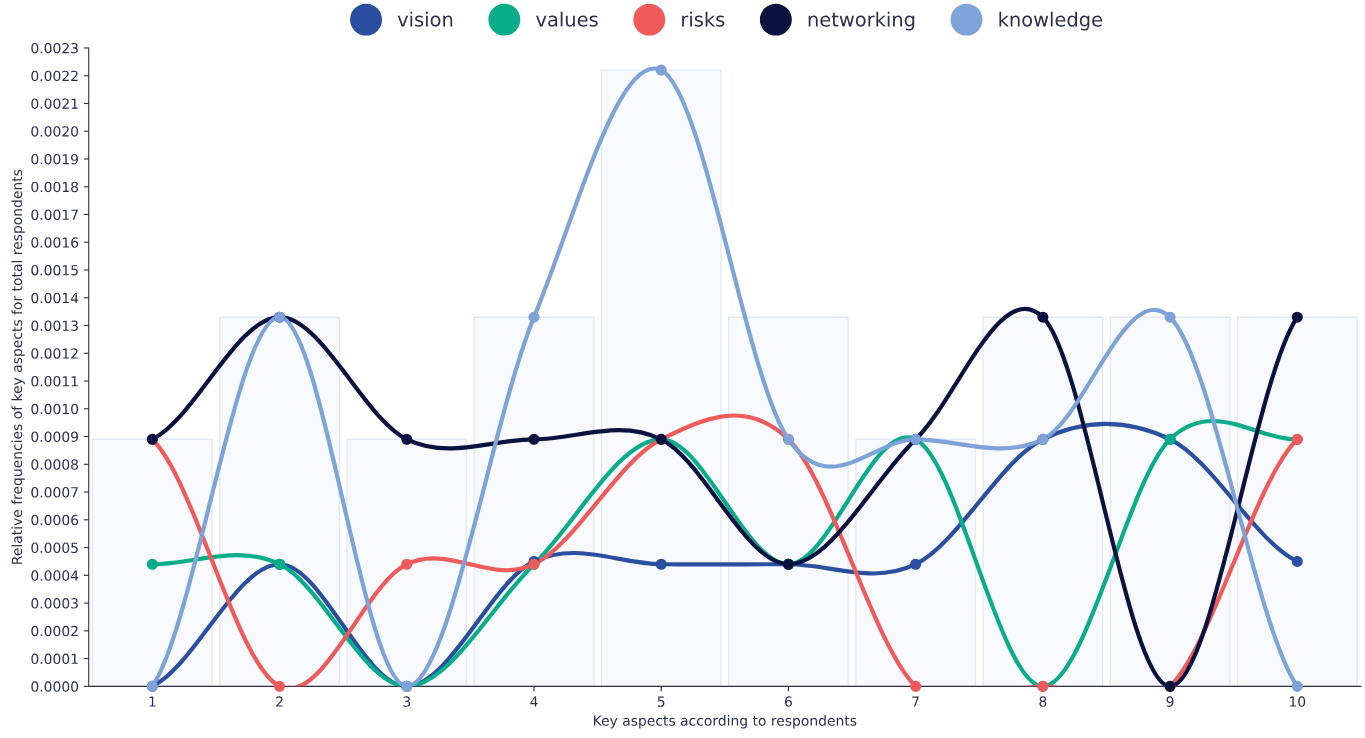 Image resolution: width=1365 pixels, height=738 pixels. I want to click on y-tick-label: 0.0012, so click(54, 353).